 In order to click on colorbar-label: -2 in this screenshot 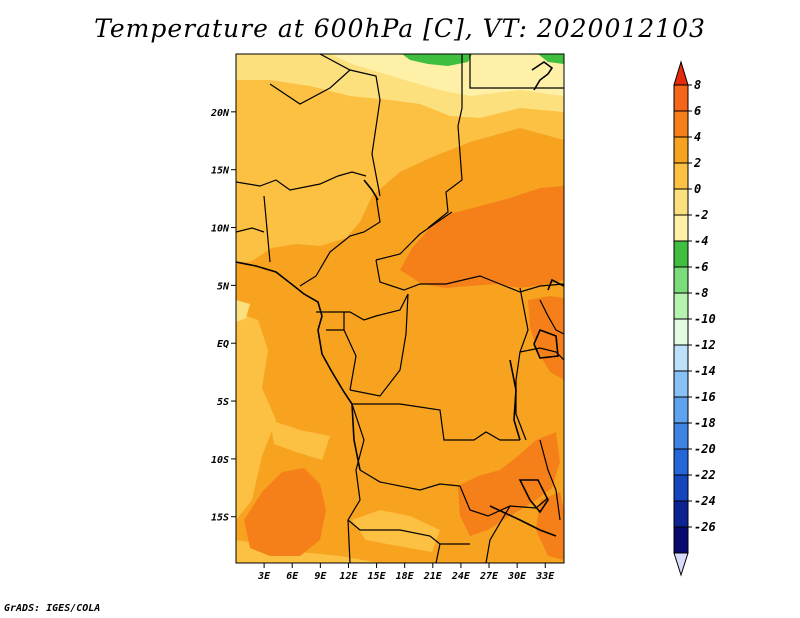, I will do `click(701, 215)`.